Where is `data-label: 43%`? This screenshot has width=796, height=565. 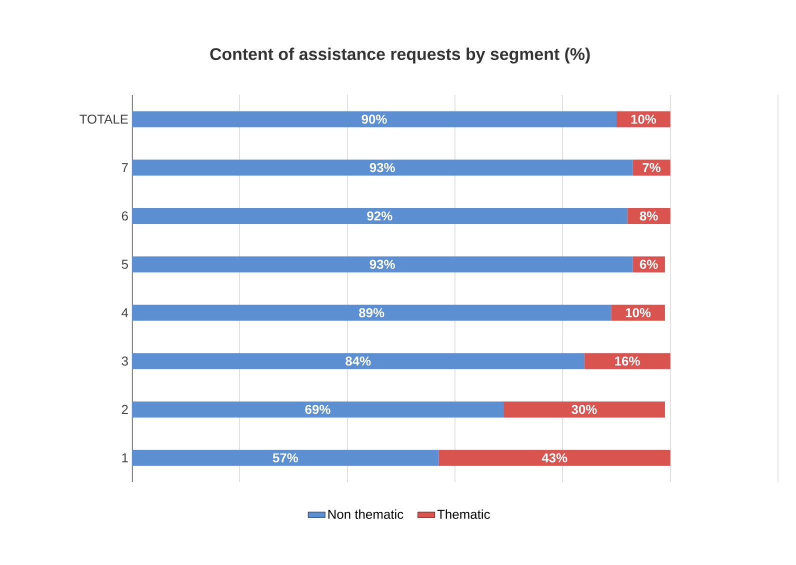 data-label: 43% is located at coordinates (555, 457).